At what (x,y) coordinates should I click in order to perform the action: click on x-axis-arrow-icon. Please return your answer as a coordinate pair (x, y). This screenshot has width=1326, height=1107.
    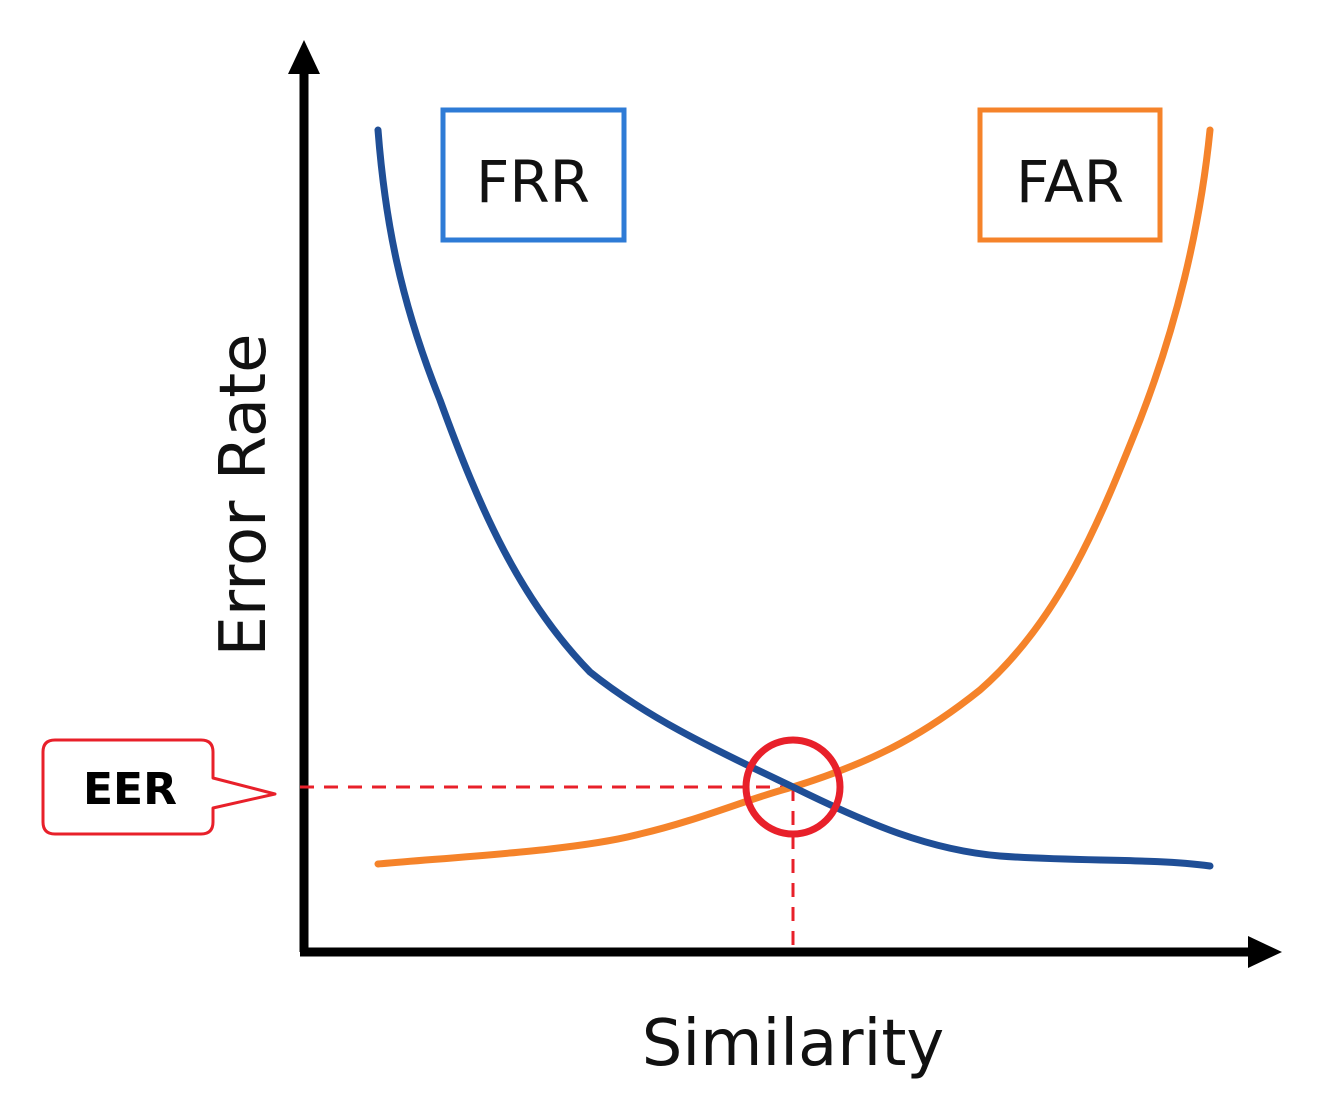
    Looking at the image, I should click on (1265, 952).